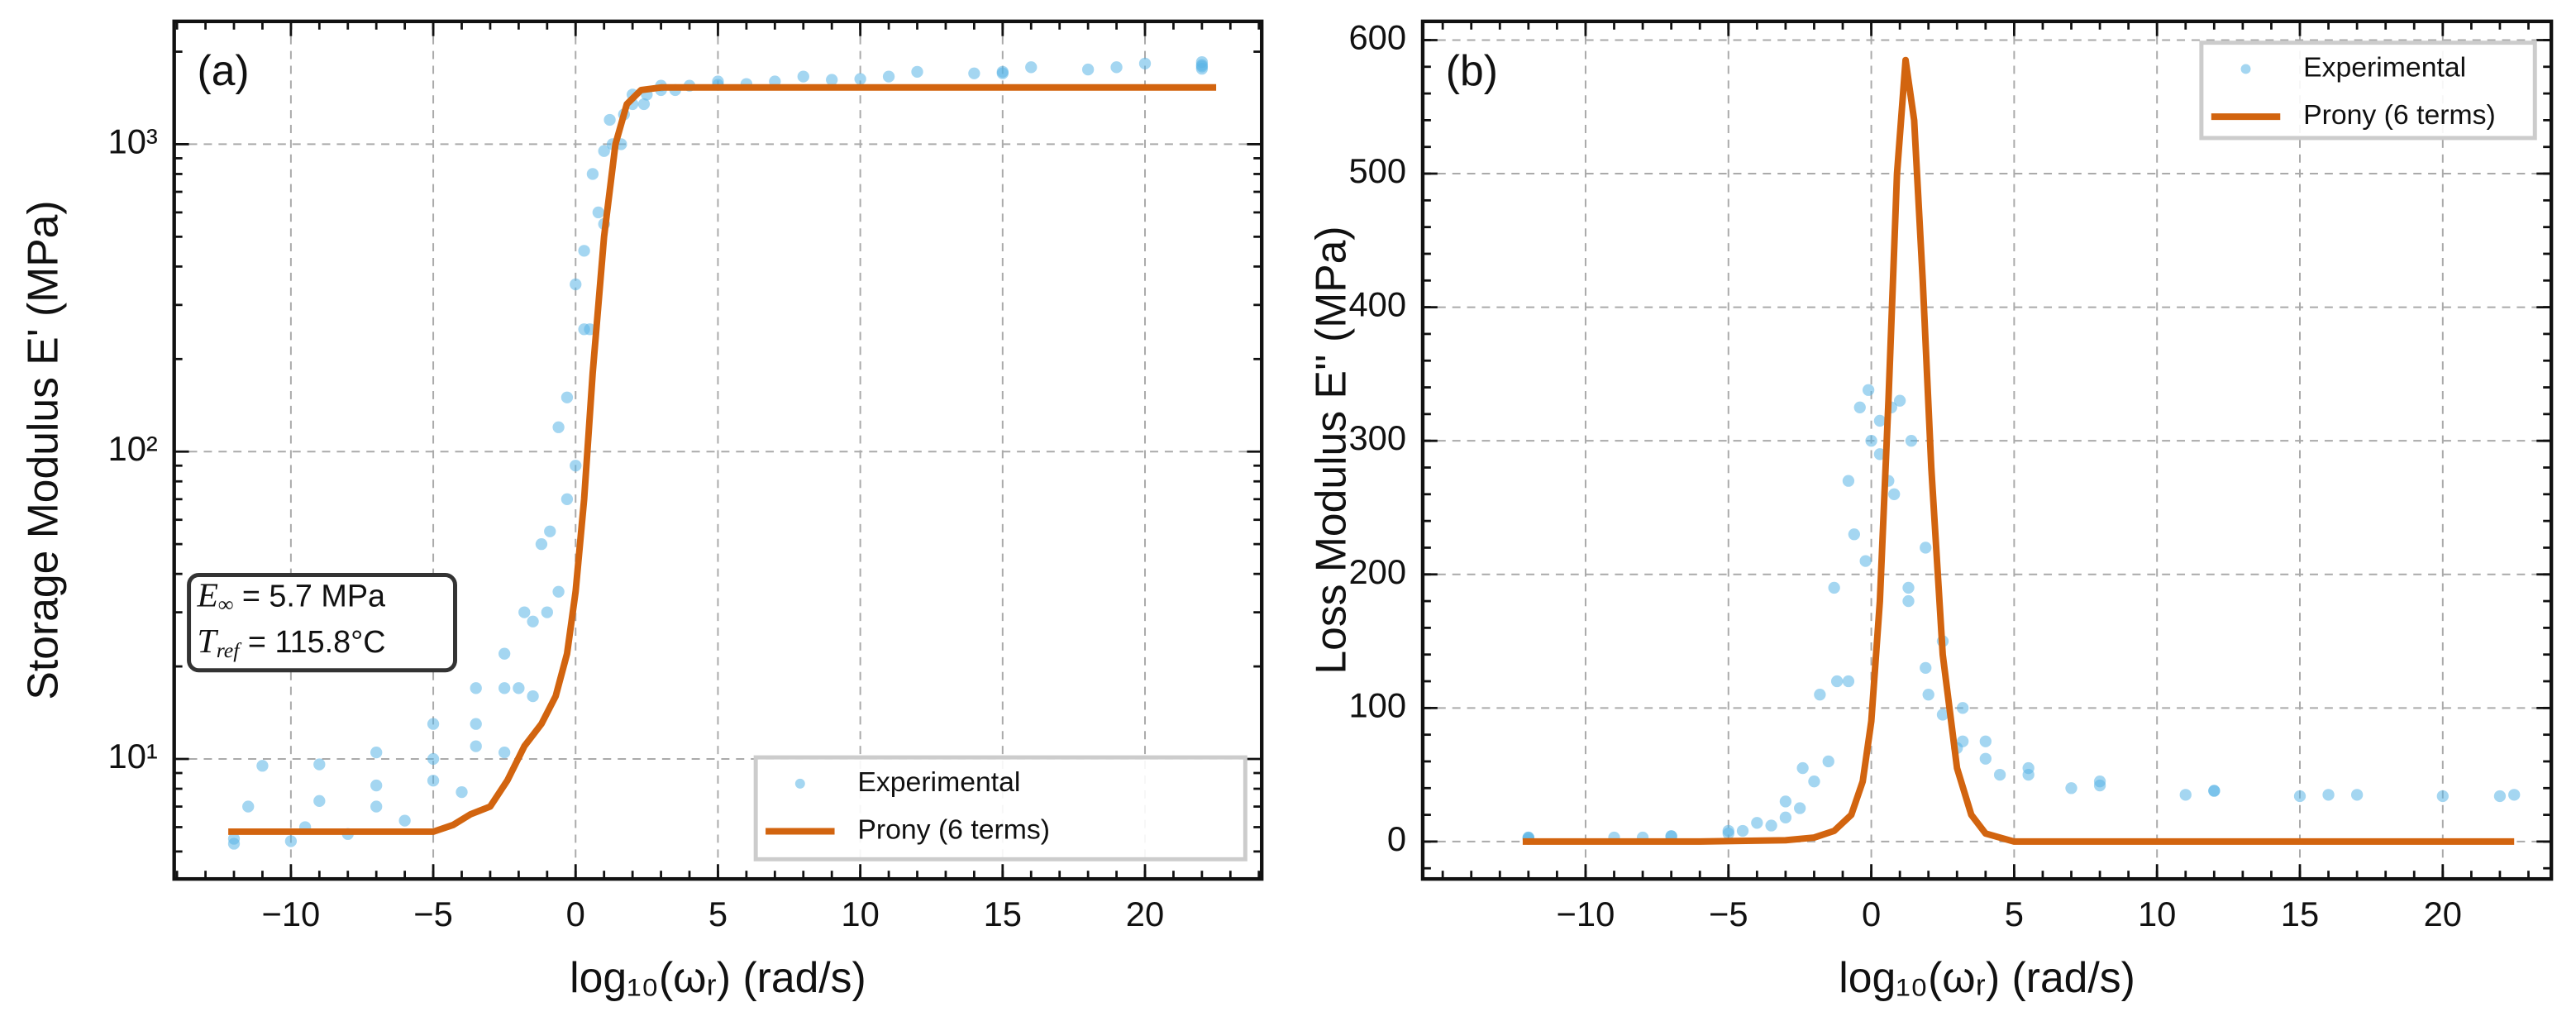 The height and width of the screenshot is (1026, 2576). I want to click on annotation-subscript: ref, so click(230, 650).